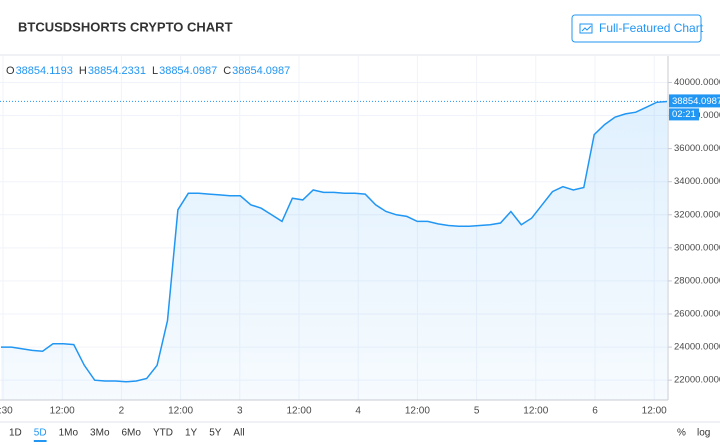 This screenshot has width=720, height=445. What do you see at coordinates (697, 280) in the screenshot?
I see `y-tick-label: 28000.0000` at bounding box center [697, 280].